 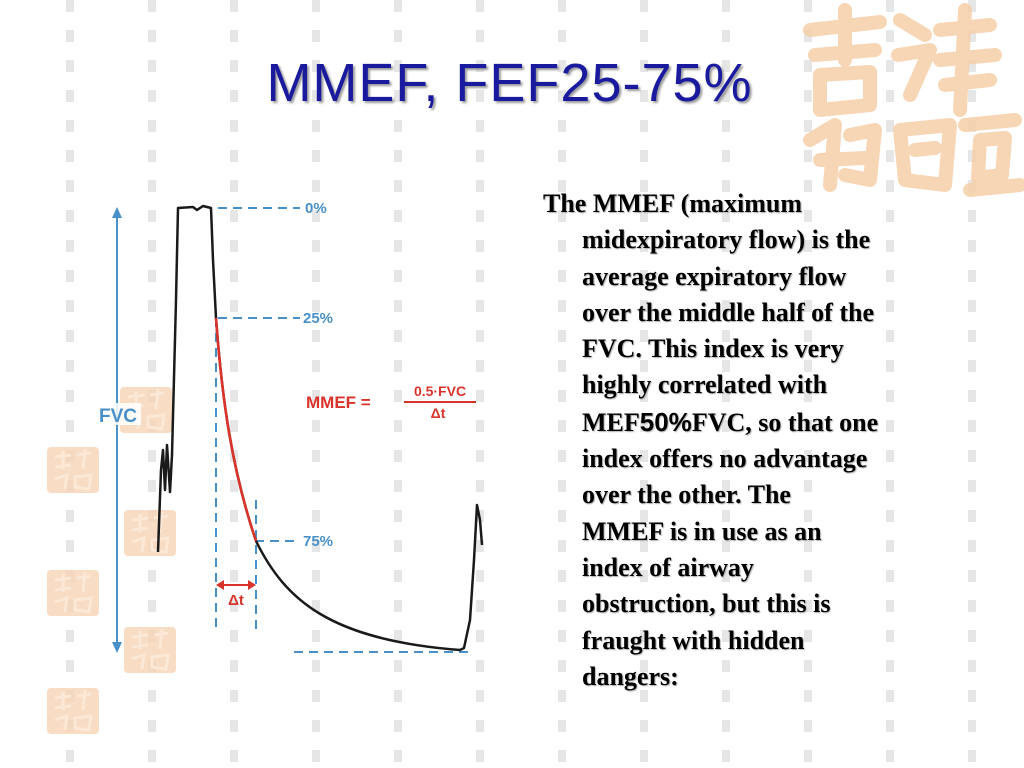 I want to click on text-line: index offers no advantage, so click(x=725, y=459).